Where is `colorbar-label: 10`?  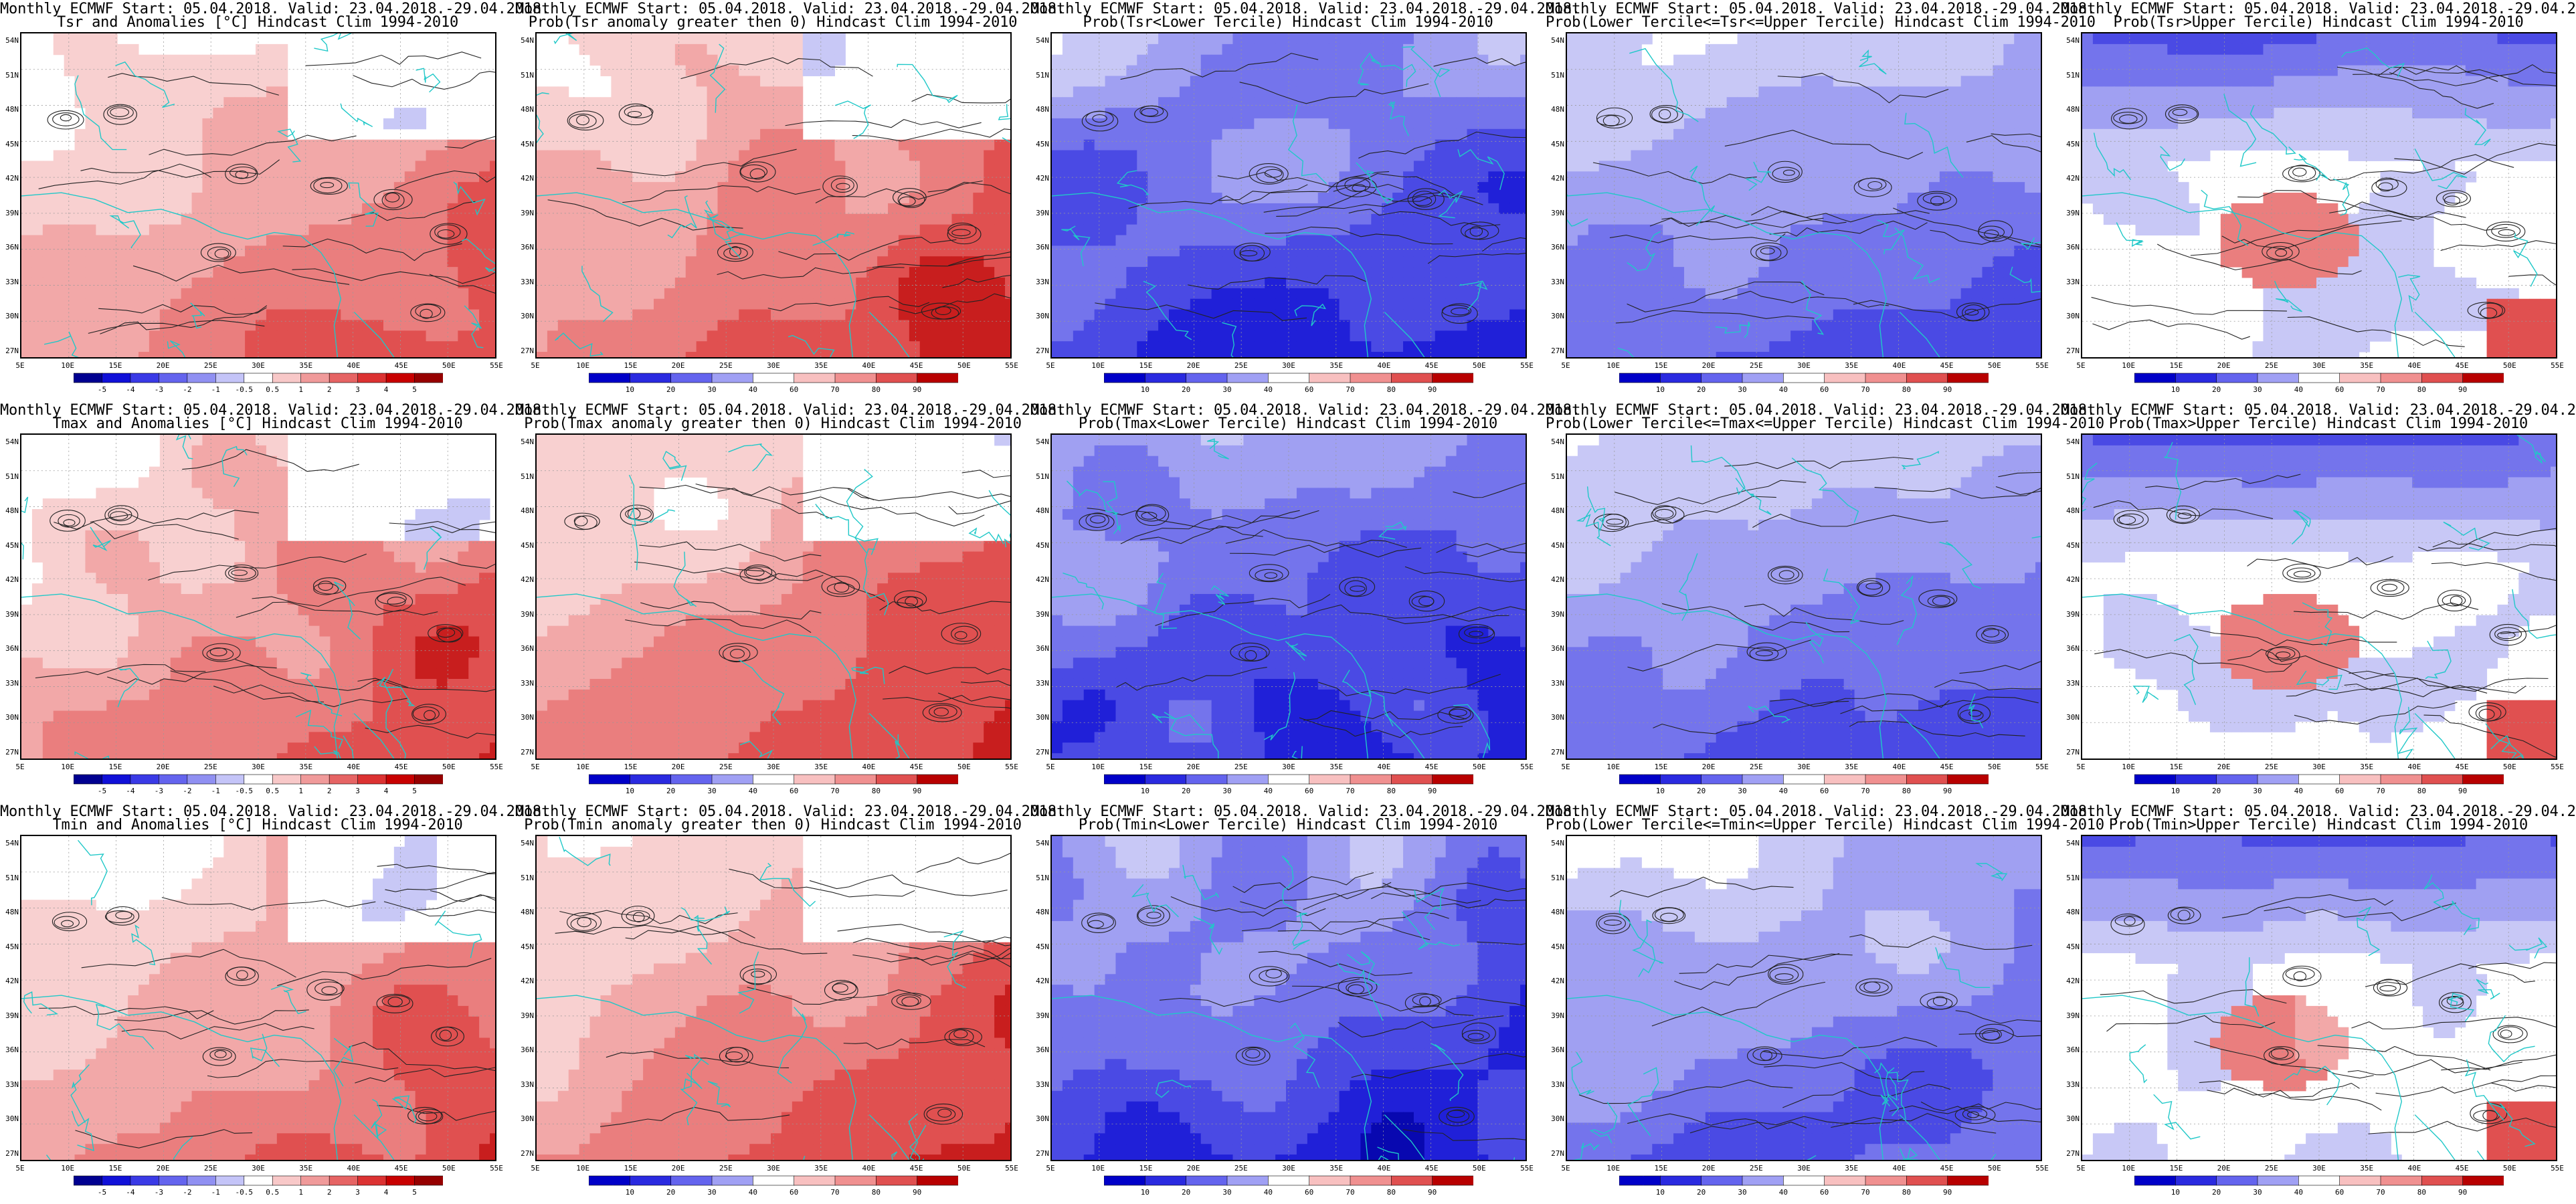
colorbar-label: 10 is located at coordinates (2175, 791).